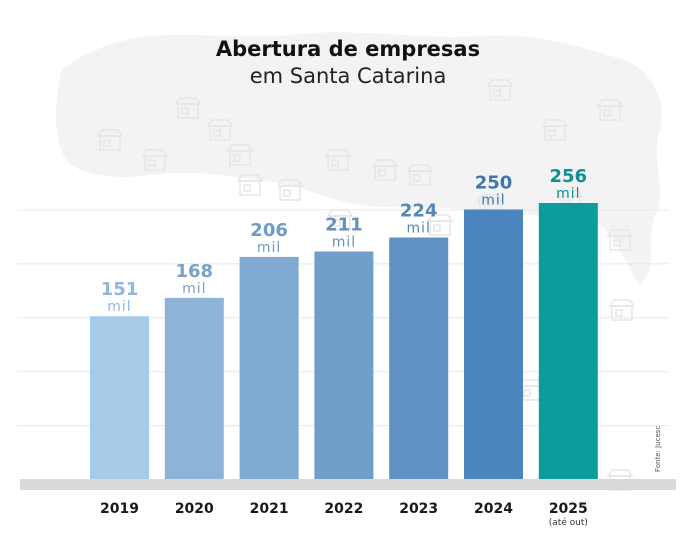 This screenshot has height=556, width=696. I want to click on x-axis-ticks: 2019 2020 2021 2022 2023 2024 2025(até out), so click(344, 514).